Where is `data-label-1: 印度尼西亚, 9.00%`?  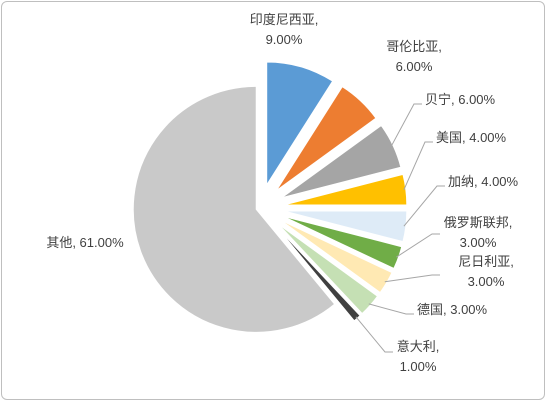
data-label-1: 印度尼西亚, 9.00% is located at coordinates (284, 29).